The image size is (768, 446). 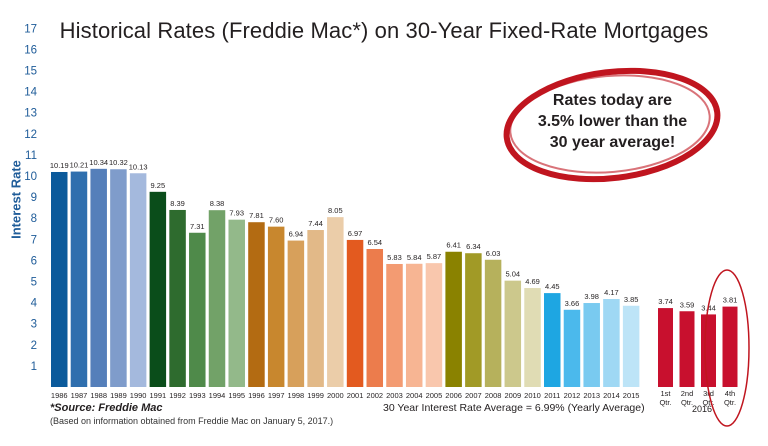 What do you see at coordinates (118, 395) in the screenshot?
I see `x-tick-label: 1989` at bounding box center [118, 395].